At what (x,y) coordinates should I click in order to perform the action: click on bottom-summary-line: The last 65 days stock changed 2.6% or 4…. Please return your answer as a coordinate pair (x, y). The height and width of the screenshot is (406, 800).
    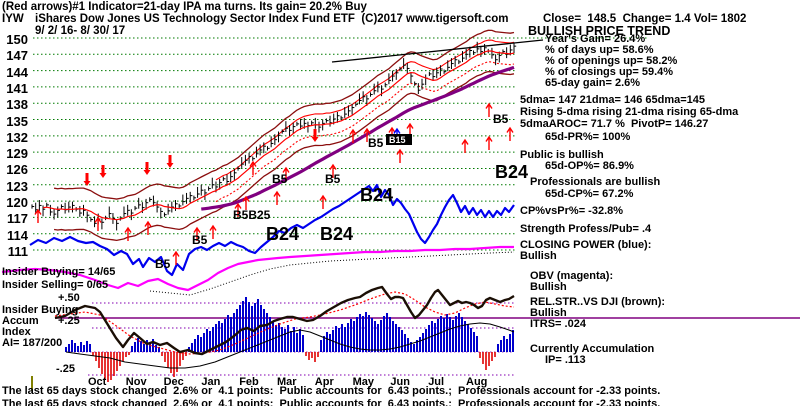
    Looking at the image, I should click on (331, 391).